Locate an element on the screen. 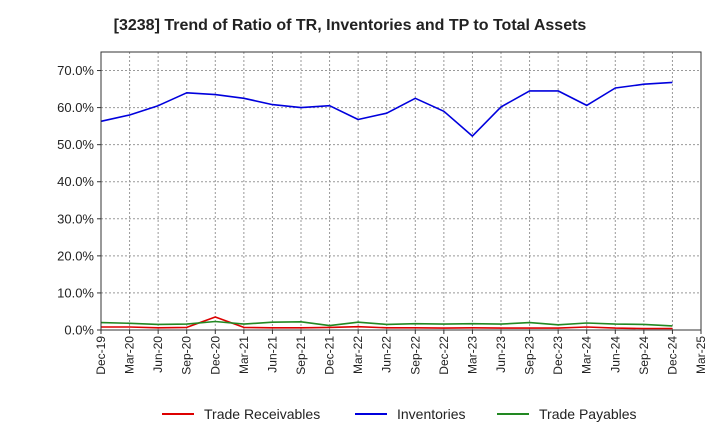 Image resolution: width=720 pixels, height=440 pixels. x-tick-label: Jun-23 is located at coordinates (501, 354).